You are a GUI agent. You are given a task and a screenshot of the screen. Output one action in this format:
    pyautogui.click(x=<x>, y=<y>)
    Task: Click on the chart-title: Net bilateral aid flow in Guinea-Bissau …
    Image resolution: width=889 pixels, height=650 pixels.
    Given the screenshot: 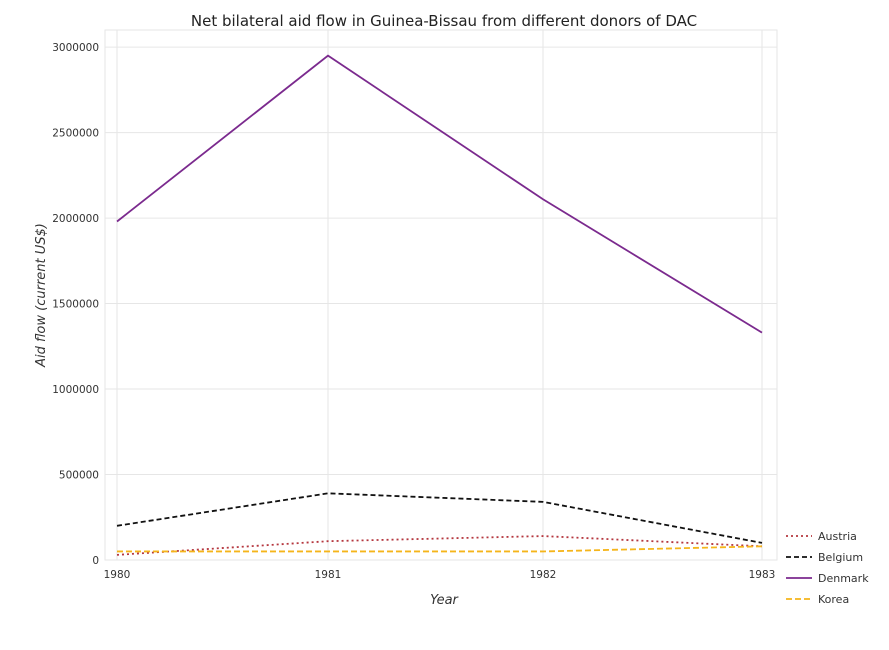 What is the action you would take?
    pyautogui.click(x=444, y=21)
    